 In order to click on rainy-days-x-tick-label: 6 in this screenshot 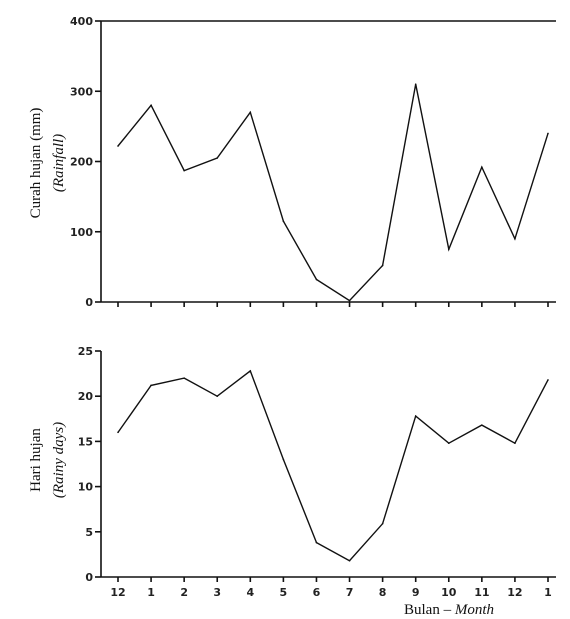, I will do `click(317, 592)`.